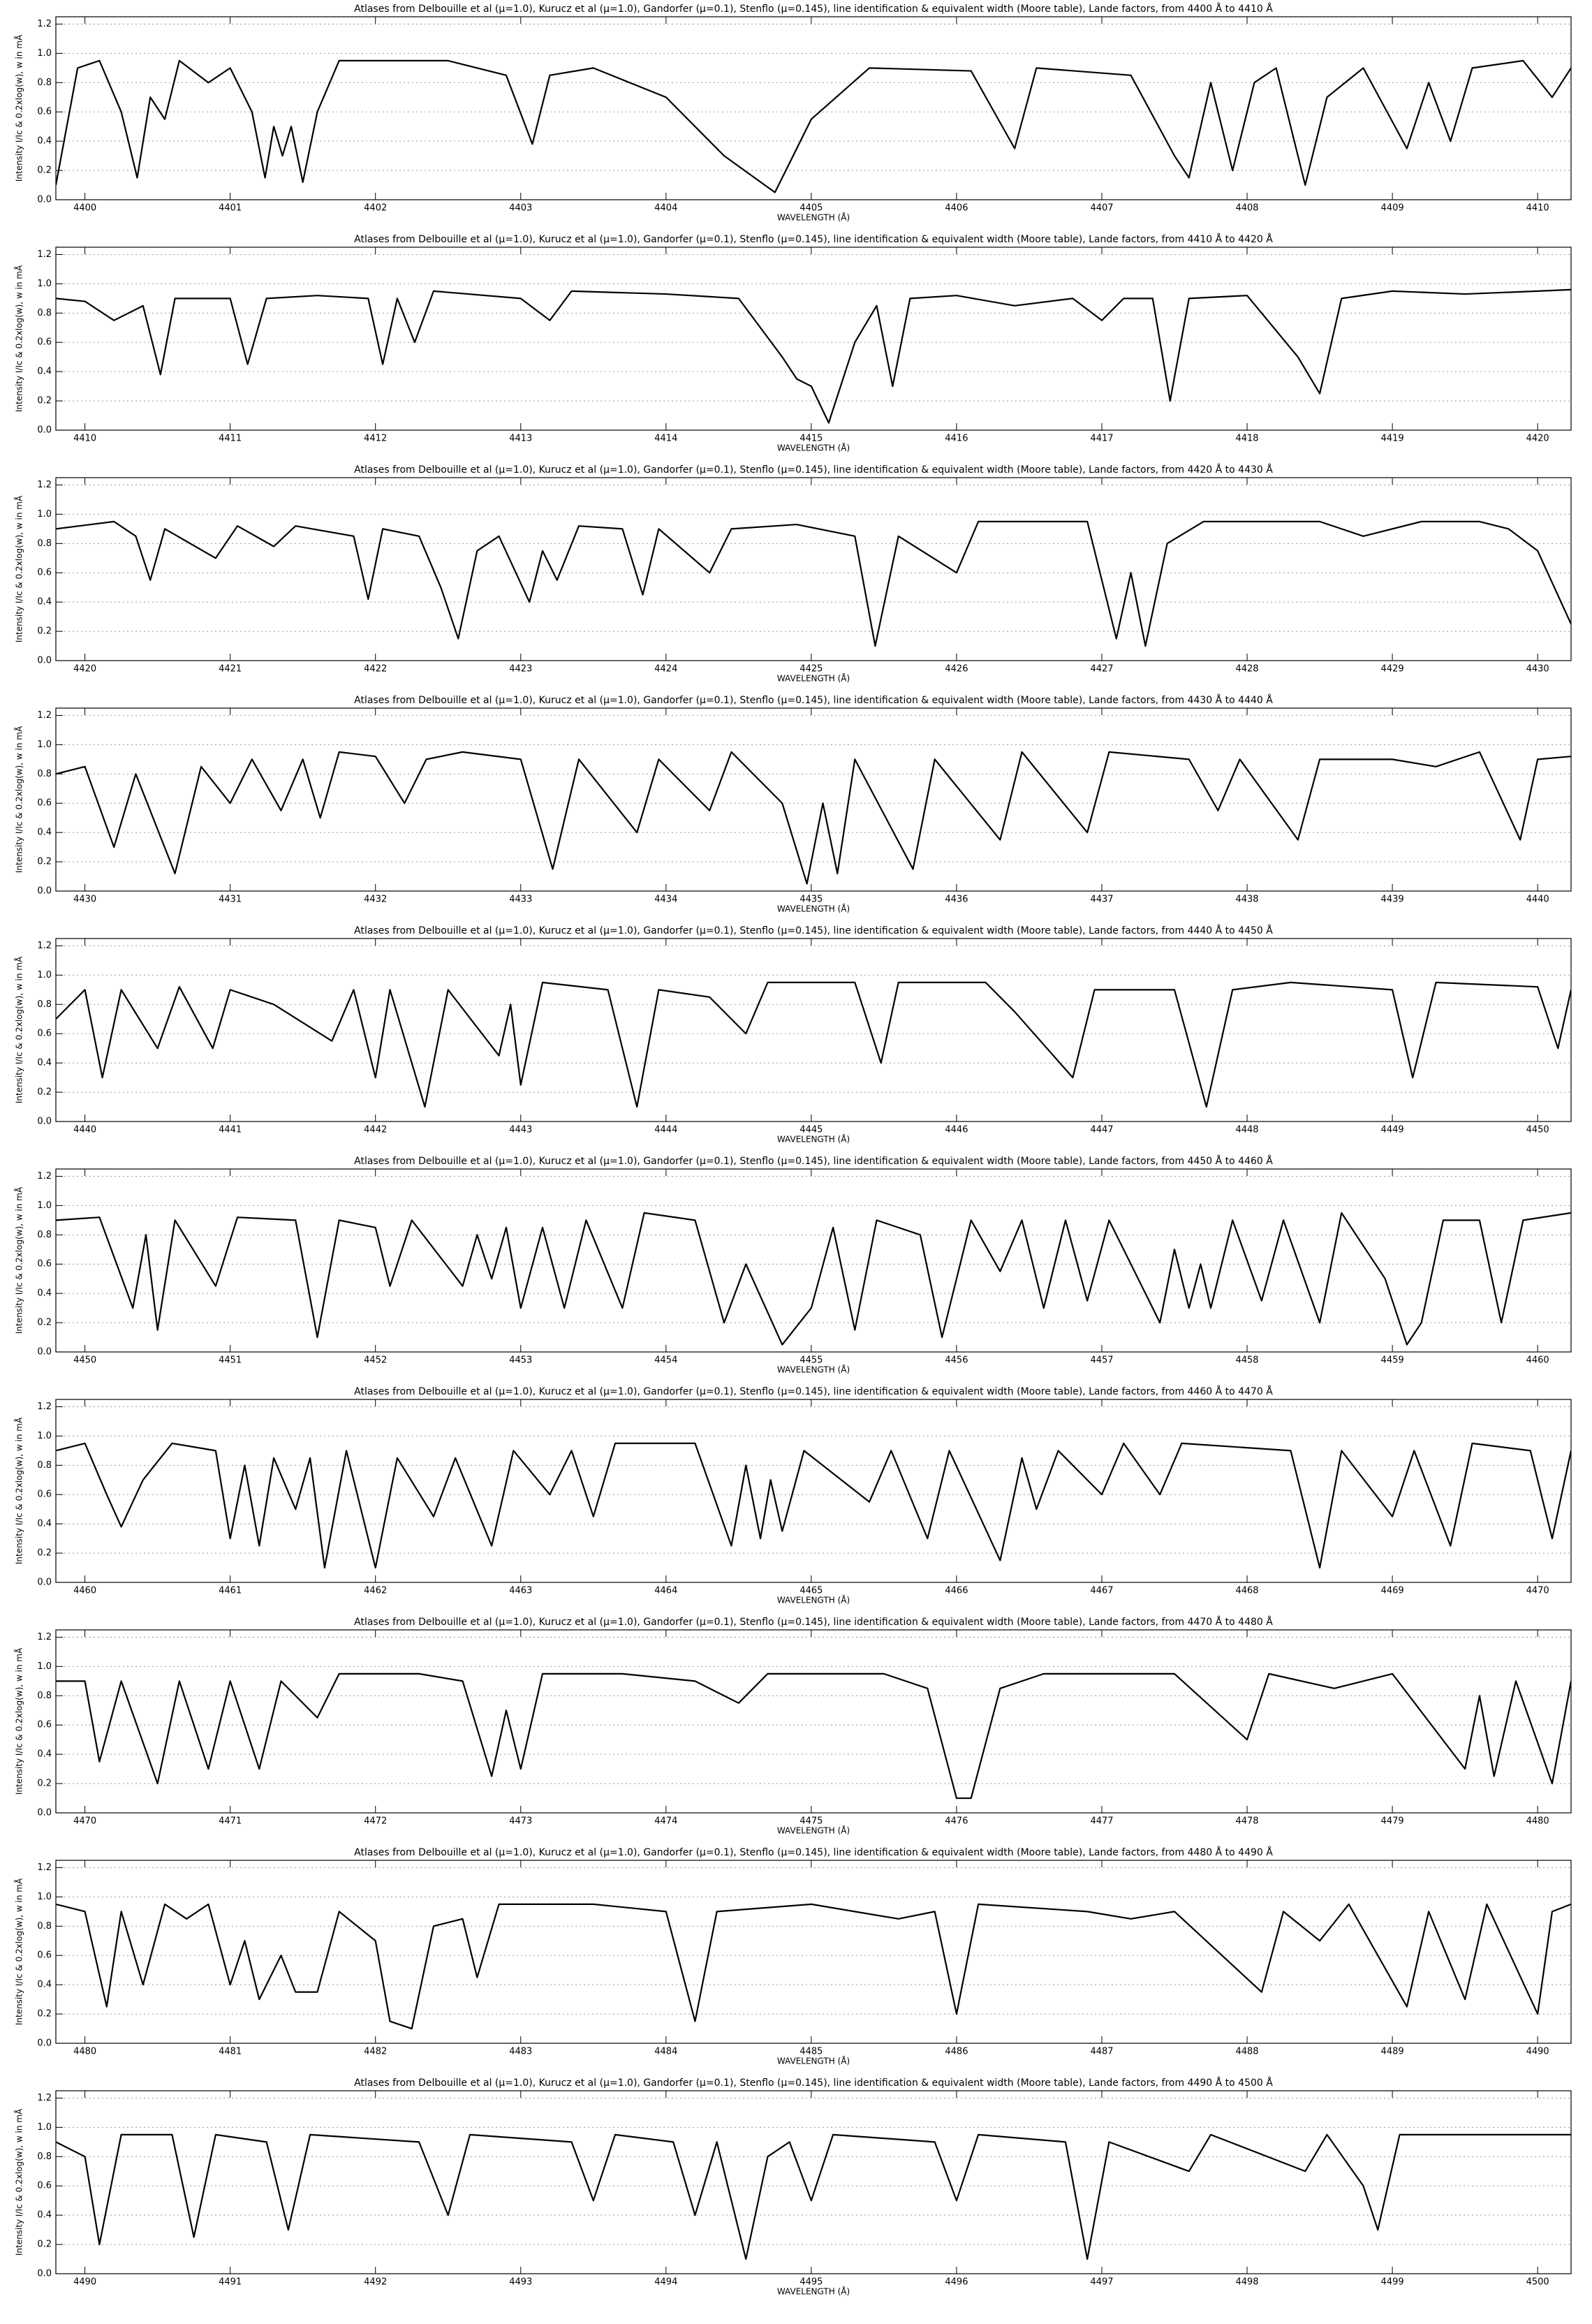 This screenshot has height=2324, width=1592. I want to click on x-tick-label: 4419, so click(1392, 439).